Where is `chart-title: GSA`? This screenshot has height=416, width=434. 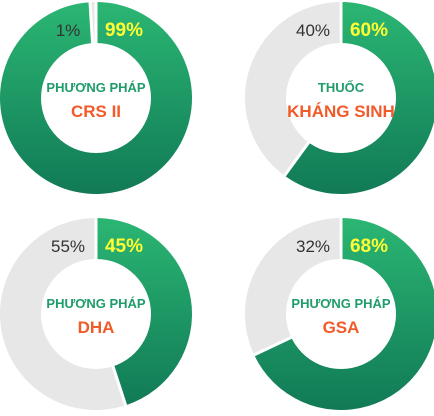 chart-title: GSA is located at coordinates (341, 327).